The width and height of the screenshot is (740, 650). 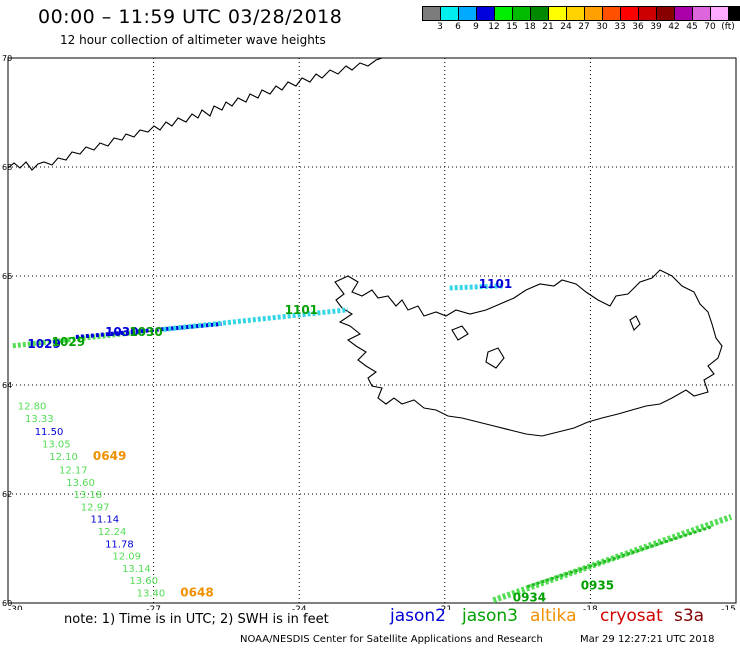 What do you see at coordinates (620, 27) in the screenshot?
I see `color-scale-label: 33` at bounding box center [620, 27].